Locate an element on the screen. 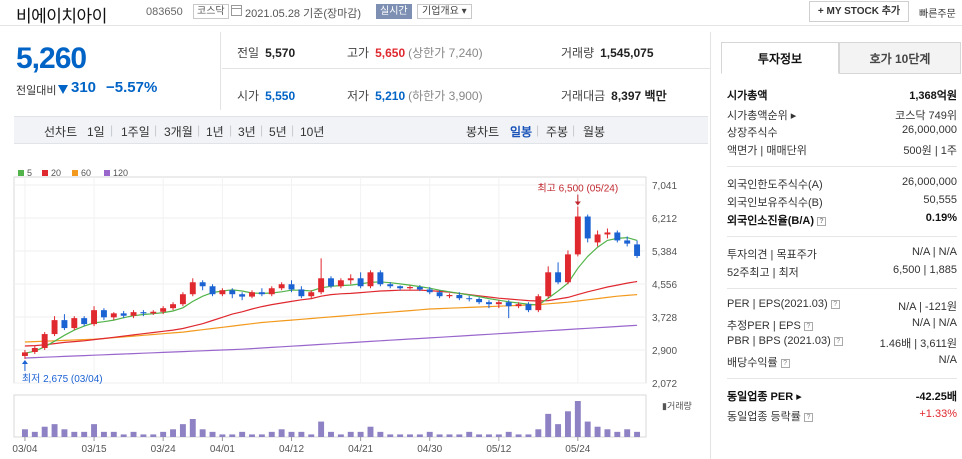  info-label: 외국인소진율(B/A)? is located at coordinates (776, 220).